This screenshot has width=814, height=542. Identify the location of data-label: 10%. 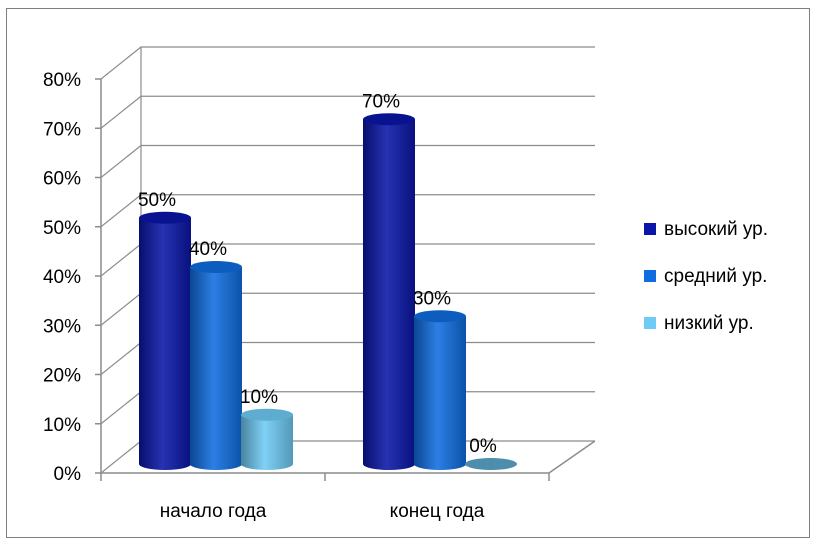
(259, 397).